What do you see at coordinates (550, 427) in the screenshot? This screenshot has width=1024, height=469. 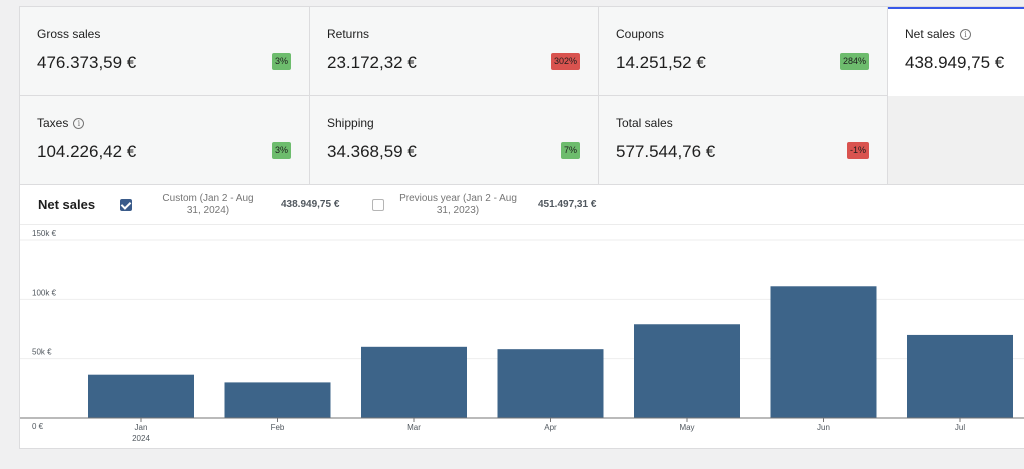 I see `x-tick-label: Apr` at bounding box center [550, 427].